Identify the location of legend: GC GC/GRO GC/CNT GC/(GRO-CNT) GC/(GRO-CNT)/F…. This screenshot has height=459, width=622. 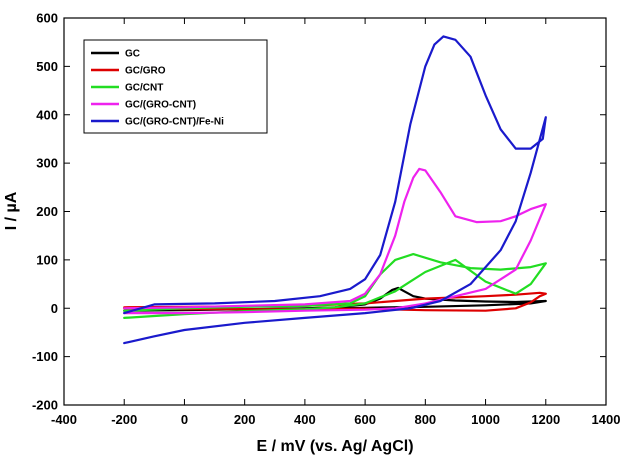
(175, 86).